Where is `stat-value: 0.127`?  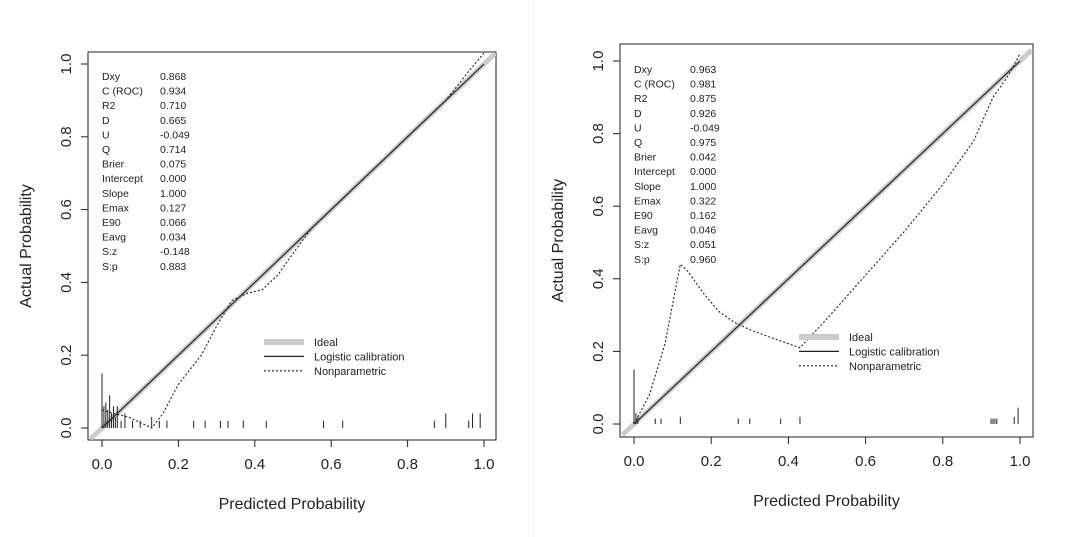 stat-value: 0.127 is located at coordinates (173, 208).